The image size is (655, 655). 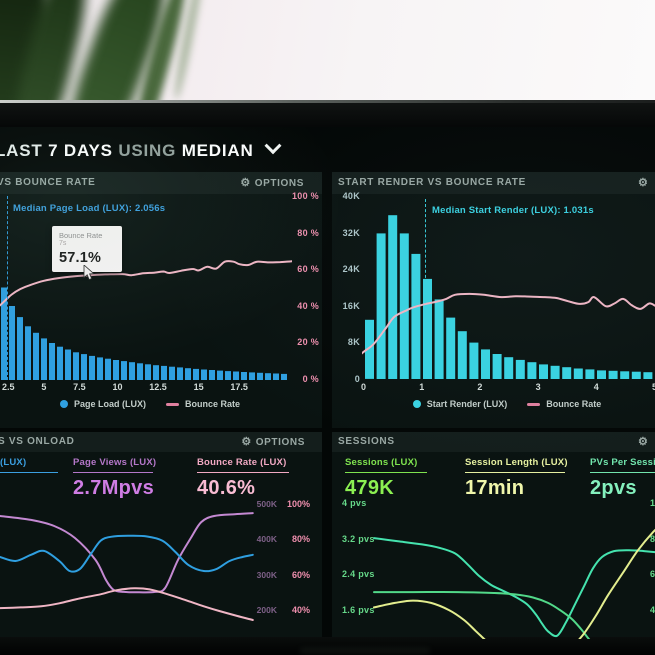 I want to click on stat-session-length: Session Length (LUX) 17min, so click(x=516, y=478).